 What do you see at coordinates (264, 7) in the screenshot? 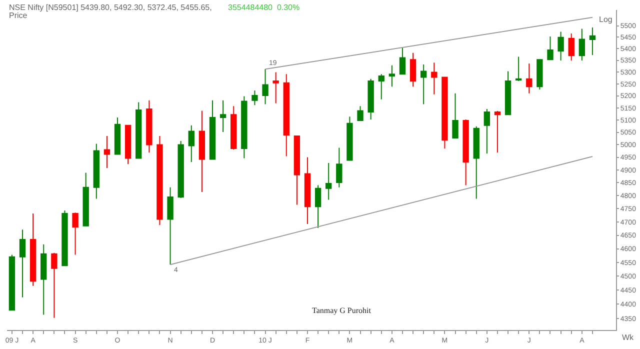
I see `chart-subtitle: 3554484480 0.30%` at bounding box center [264, 7].